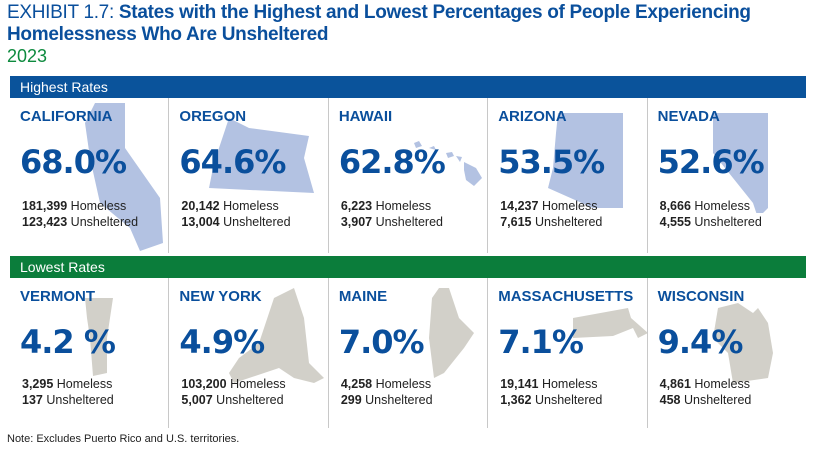  I want to click on unsheltered-percentage: 4.2 %, so click(68, 342).